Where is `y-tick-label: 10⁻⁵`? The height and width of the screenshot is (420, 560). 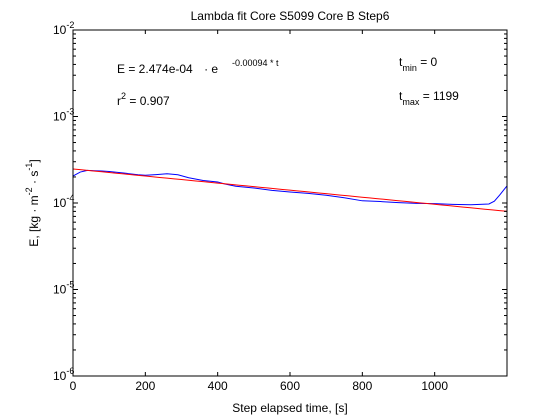 y-tick-label: 10⁻⁵ is located at coordinates (63, 288).